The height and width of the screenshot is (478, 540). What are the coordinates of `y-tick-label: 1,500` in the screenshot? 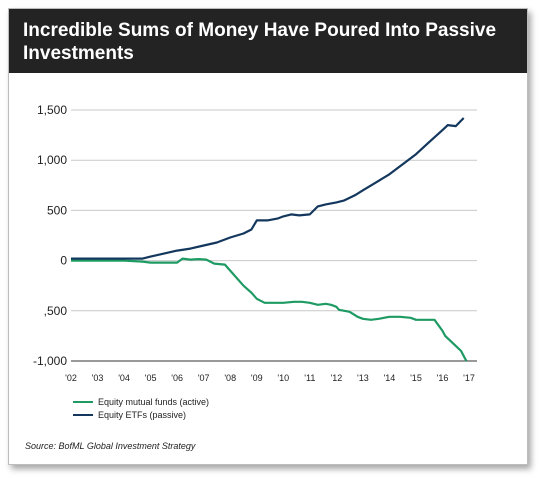 It's located at (52, 110).